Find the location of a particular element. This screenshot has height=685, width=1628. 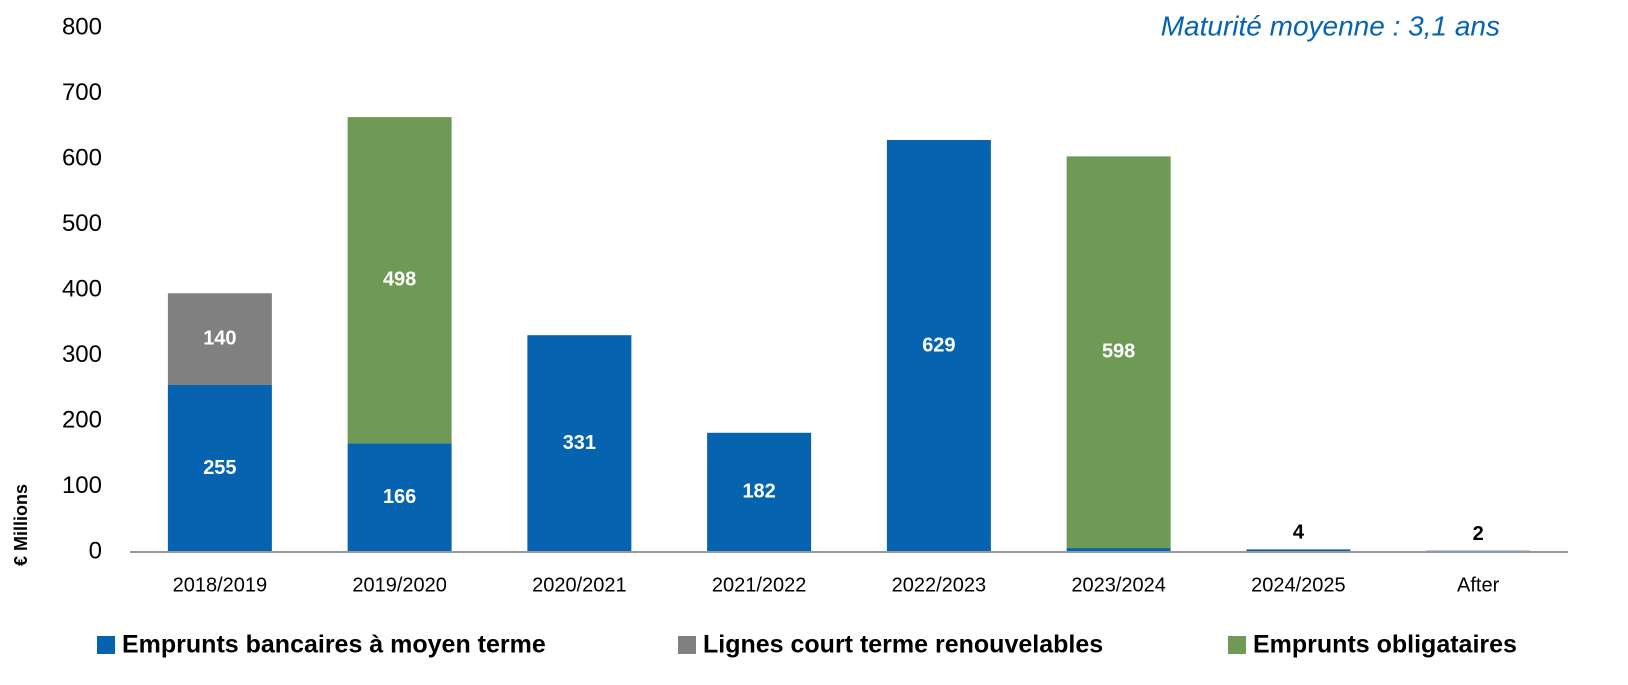

value-label: 331 is located at coordinates (579, 443).